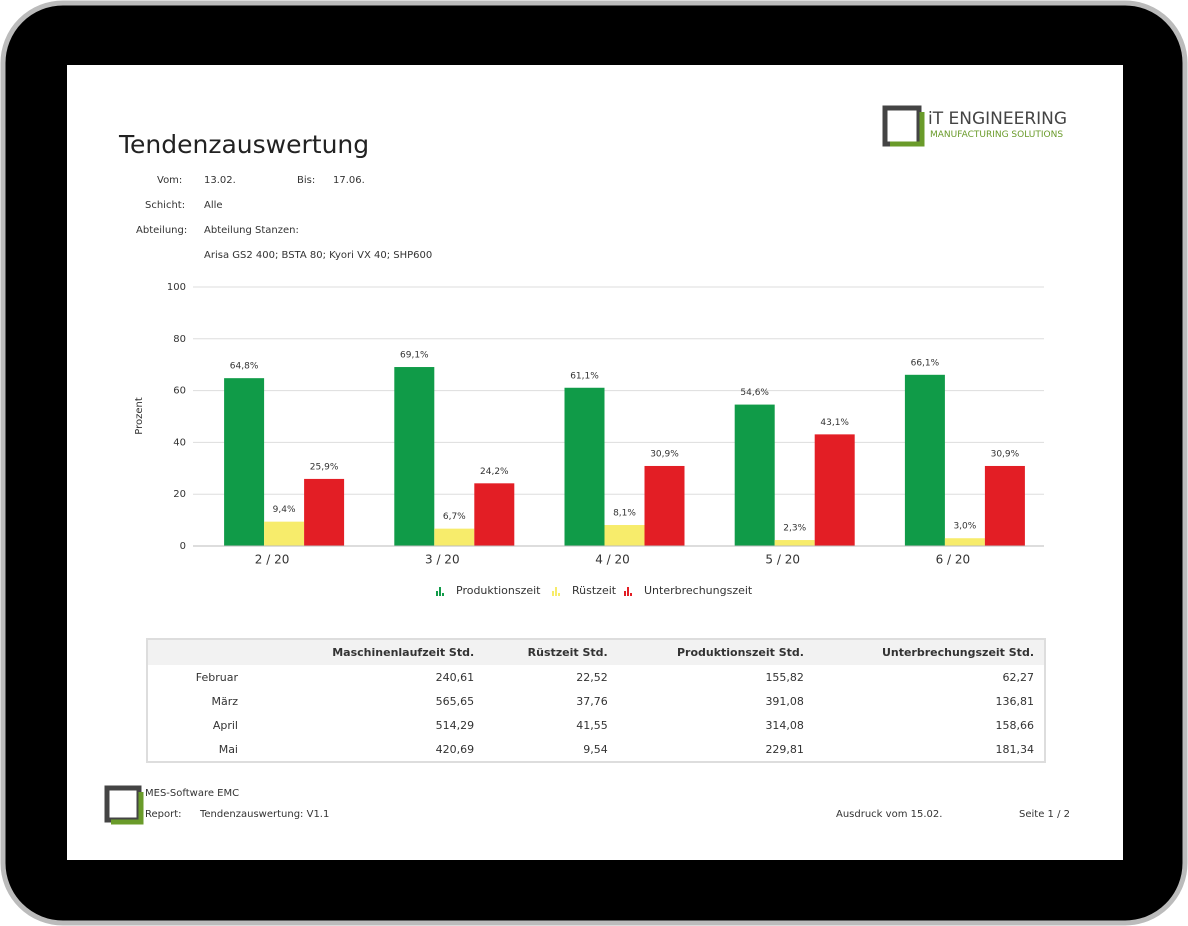 The height and width of the screenshot is (926, 1188). Describe the element at coordinates (794, 529) in the screenshot. I see `value-label: 2,3%` at that location.